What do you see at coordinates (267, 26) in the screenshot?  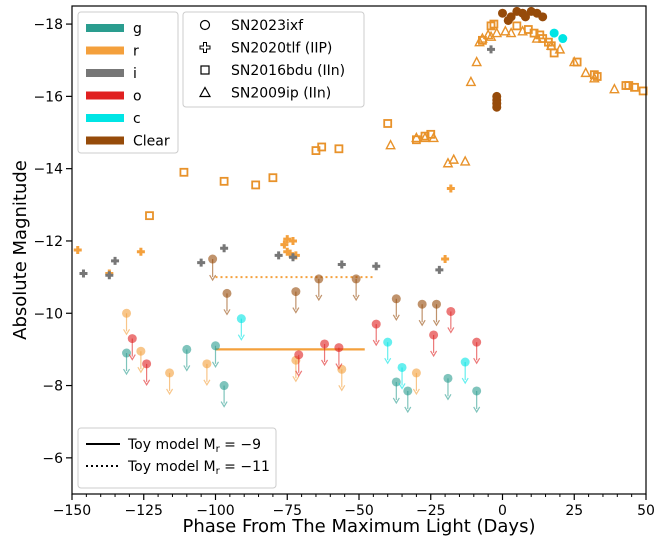 I see `legend-object-label: SN2023ixf` at bounding box center [267, 26].